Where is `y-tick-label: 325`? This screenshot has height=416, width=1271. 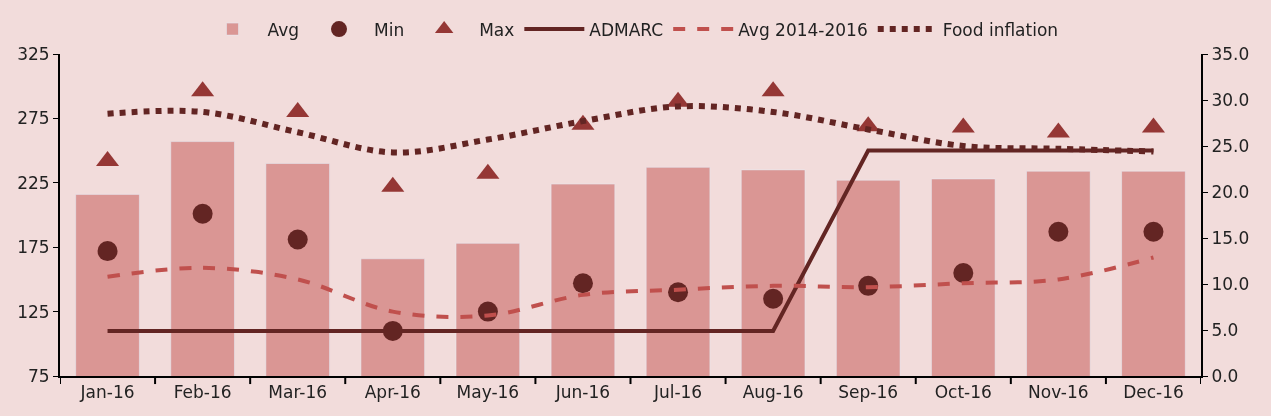 y-tick-label: 325 is located at coordinates (33, 53).